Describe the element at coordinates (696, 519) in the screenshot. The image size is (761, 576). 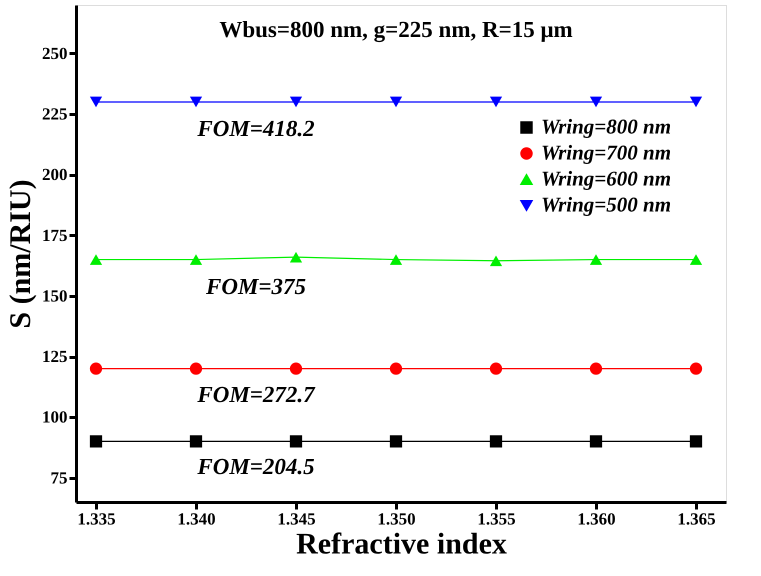
I see `x-tick-label: 1.365` at that location.